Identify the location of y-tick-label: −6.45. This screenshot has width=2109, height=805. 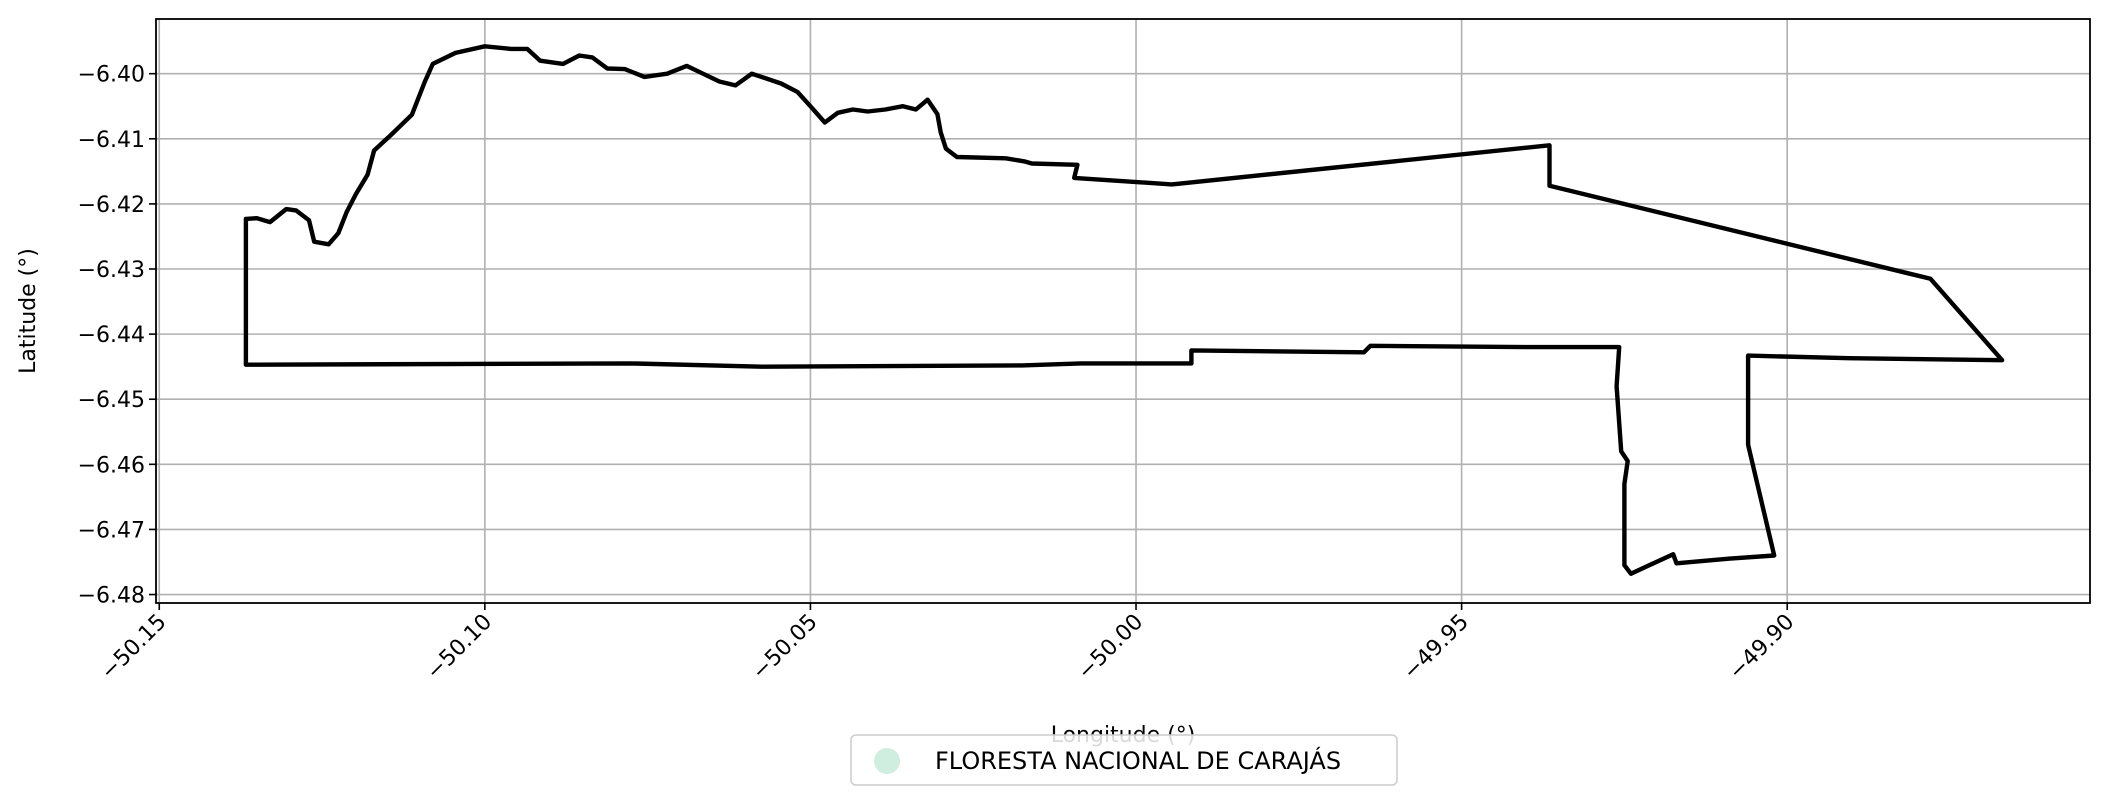
(111, 400).